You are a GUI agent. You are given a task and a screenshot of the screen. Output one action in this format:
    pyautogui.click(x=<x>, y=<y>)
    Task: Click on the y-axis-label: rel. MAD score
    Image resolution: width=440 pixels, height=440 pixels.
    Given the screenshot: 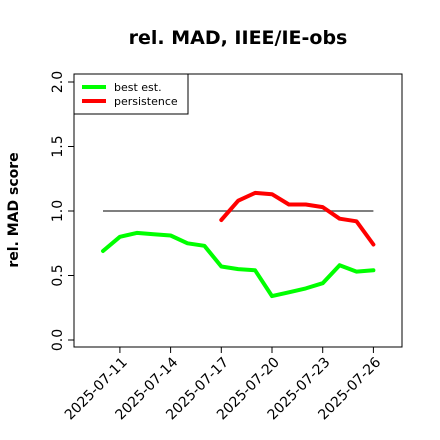 What is the action you would take?
    pyautogui.click(x=14, y=209)
    